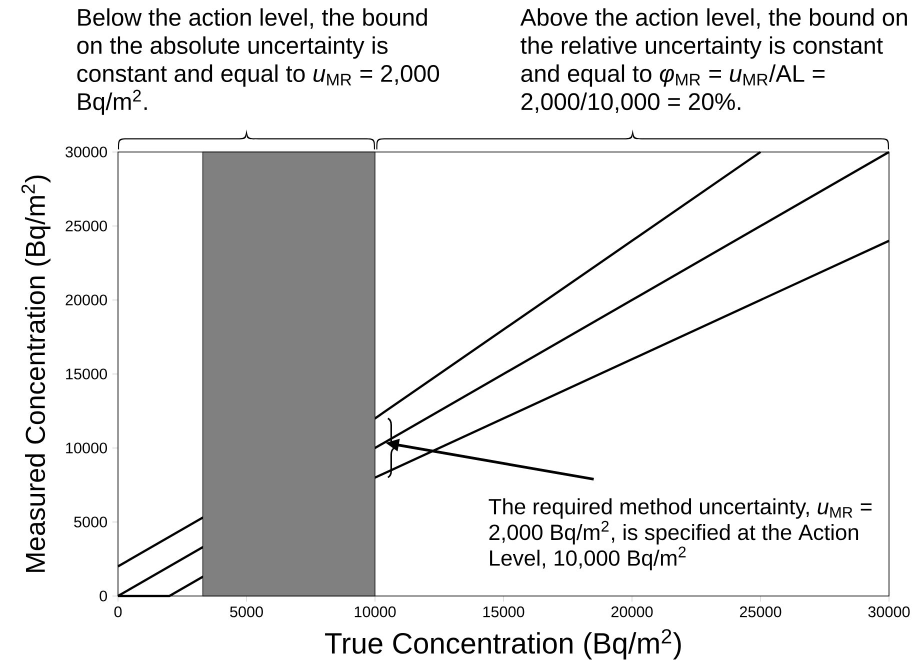 This screenshot has width=916, height=668. What do you see at coordinates (86, 152) in the screenshot?
I see `y-tick-label: 30000` at bounding box center [86, 152].